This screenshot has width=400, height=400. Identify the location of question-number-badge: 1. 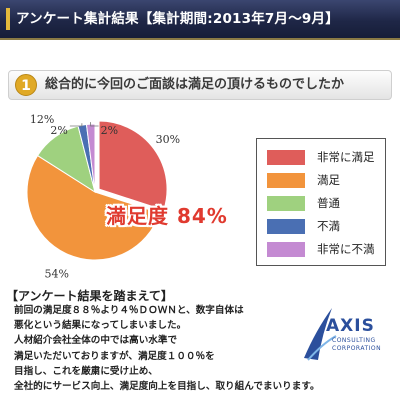
(26, 85).